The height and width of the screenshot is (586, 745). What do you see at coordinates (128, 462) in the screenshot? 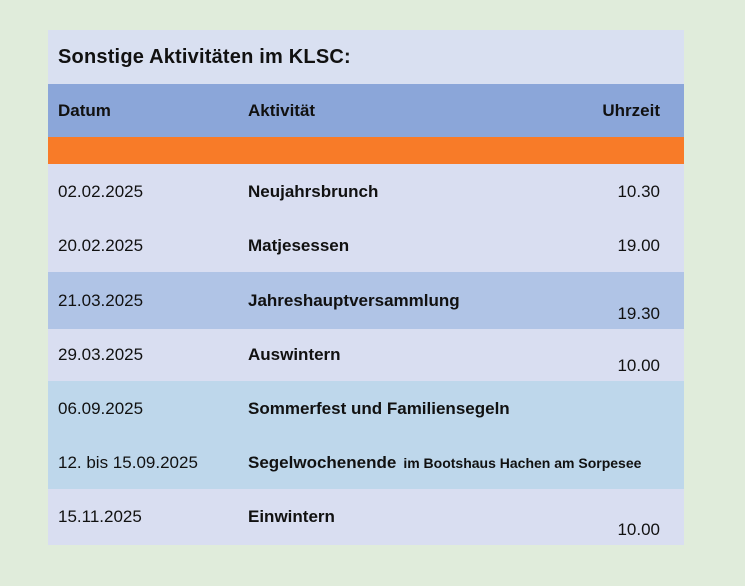
I see `cell-date: 12. bis 15.09.2025` at bounding box center [128, 462].